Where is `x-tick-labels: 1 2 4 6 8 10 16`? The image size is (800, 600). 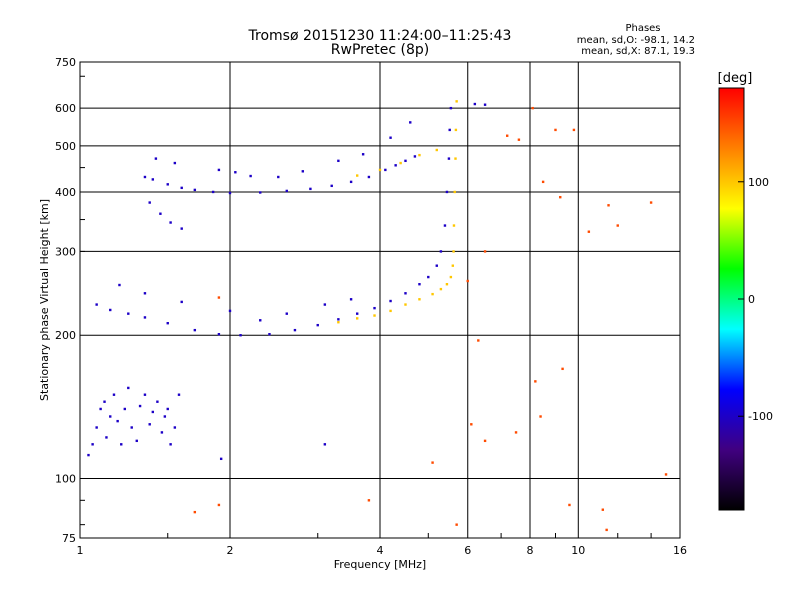 x-tick-labels: 1 2 4 6 8 10 16 is located at coordinates (382, 550).